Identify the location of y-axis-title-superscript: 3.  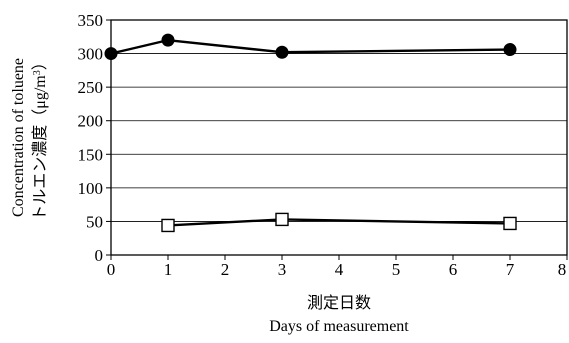
(37, 72).